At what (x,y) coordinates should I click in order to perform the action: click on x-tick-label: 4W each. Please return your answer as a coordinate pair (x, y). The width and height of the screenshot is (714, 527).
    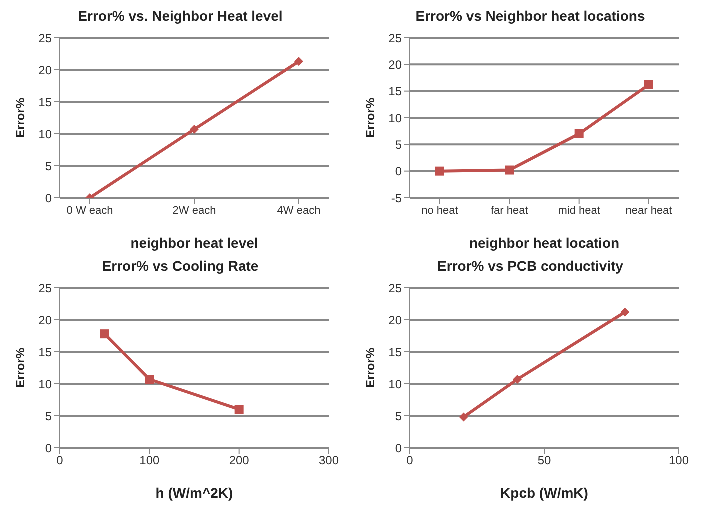
    Looking at the image, I should click on (299, 210).